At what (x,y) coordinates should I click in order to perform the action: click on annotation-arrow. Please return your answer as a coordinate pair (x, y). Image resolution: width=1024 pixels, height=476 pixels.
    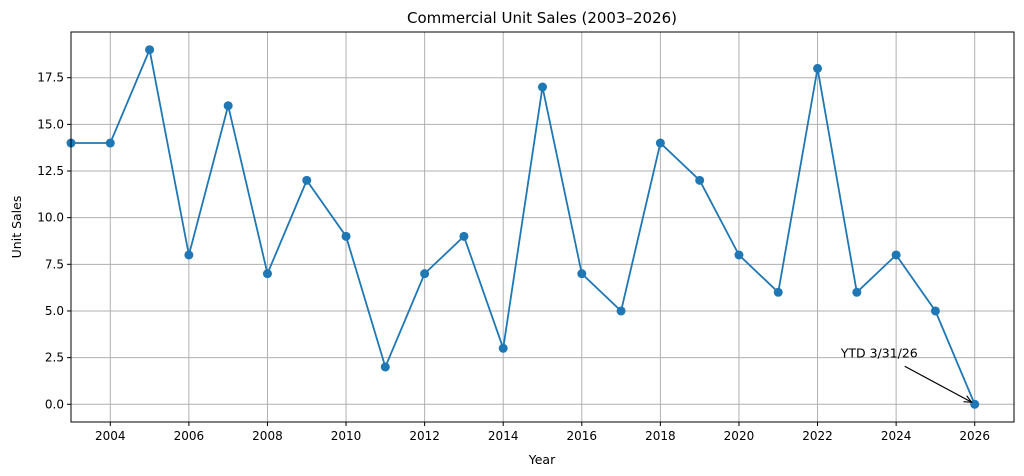
    Looking at the image, I should click on (938, 383).